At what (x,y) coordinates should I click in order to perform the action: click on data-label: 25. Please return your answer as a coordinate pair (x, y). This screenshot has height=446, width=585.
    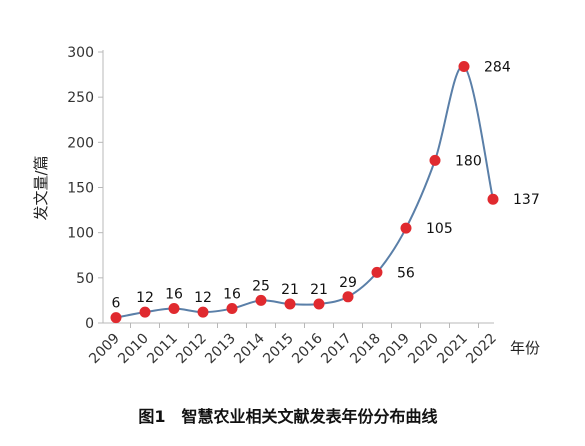
    Looking at the image, I should click on (261, 286).